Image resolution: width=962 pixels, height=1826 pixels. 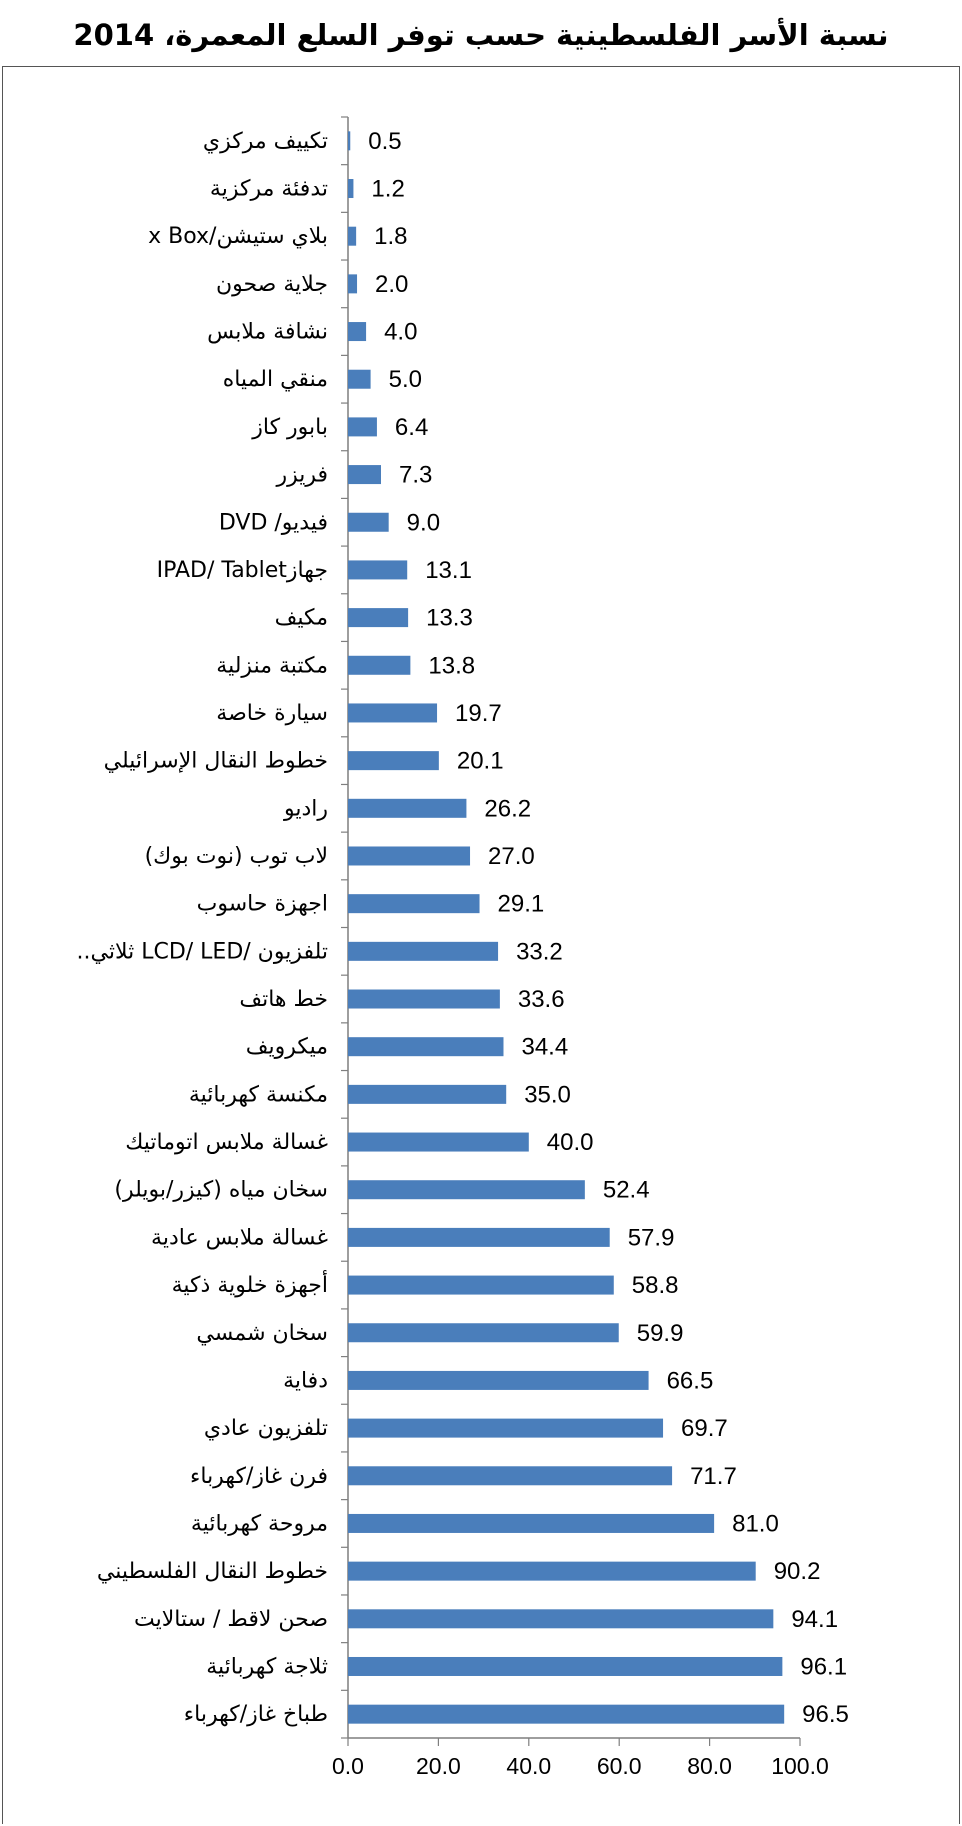 What do you see at coordinates (238, 236) in the screenshot?
I see `category-label: بلاي ستيشن/x Box` at bounding box center [238, 236].